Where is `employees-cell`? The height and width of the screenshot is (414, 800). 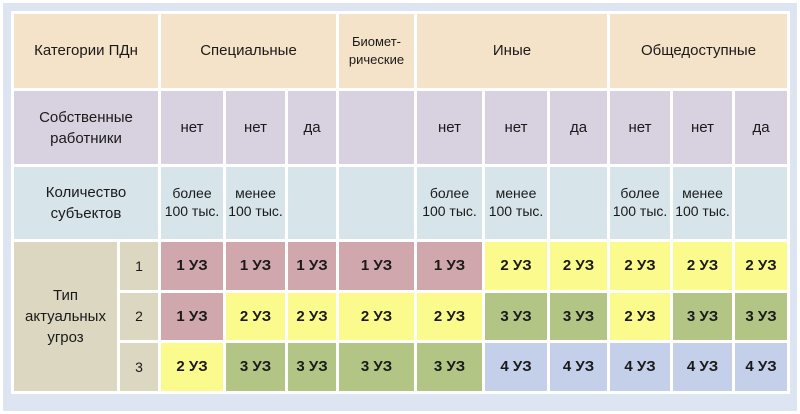
employees-cell is located at coordinates (376, 127).